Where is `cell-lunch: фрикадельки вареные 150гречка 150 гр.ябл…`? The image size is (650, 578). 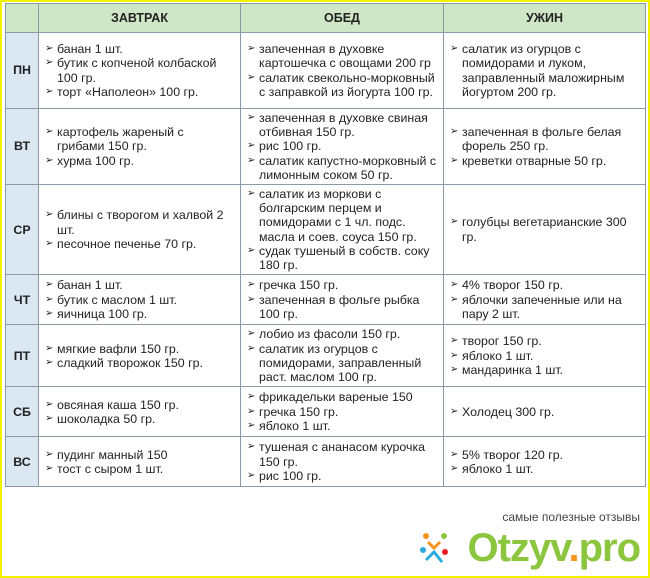 cell-lunch: фрикадельки вареные 150гречка 150 гр.ябл… is located at coordinates (342, 412).